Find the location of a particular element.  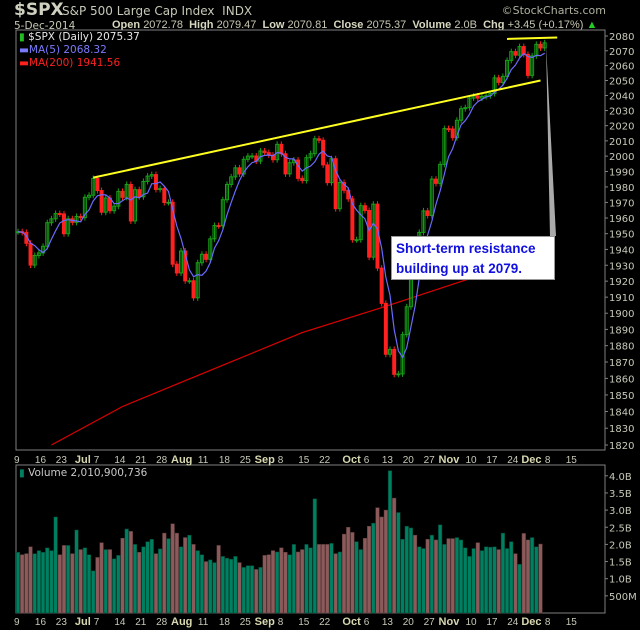

x-tick-label: 25 is located at coordinates (246, 460).